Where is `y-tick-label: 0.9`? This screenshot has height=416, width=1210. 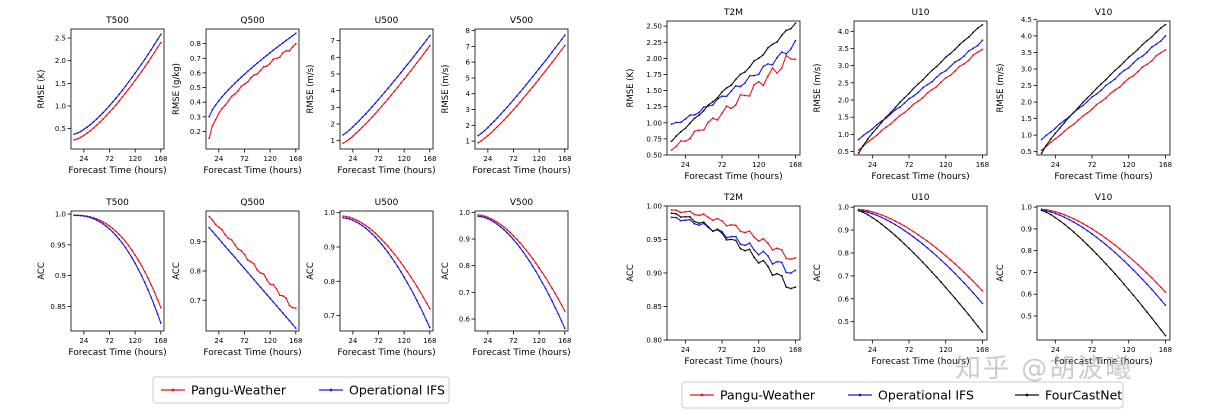 y-tick-label: 0.9 is located at coordinates (60, 276).